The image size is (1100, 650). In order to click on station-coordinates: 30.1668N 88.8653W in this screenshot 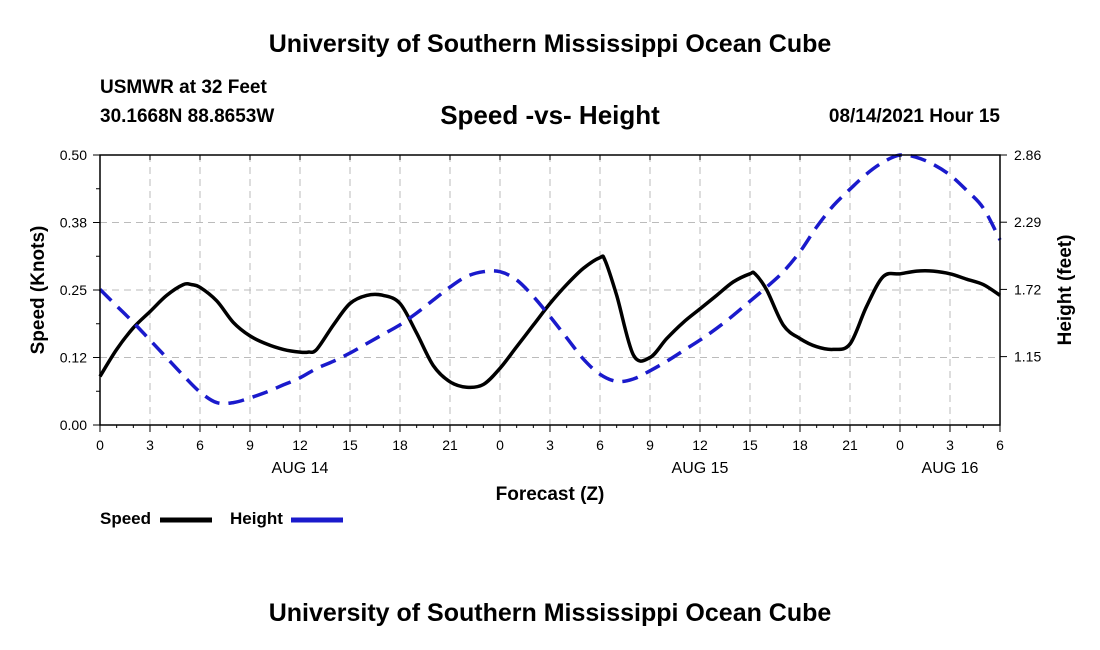, I will do `click(187, 116)`.